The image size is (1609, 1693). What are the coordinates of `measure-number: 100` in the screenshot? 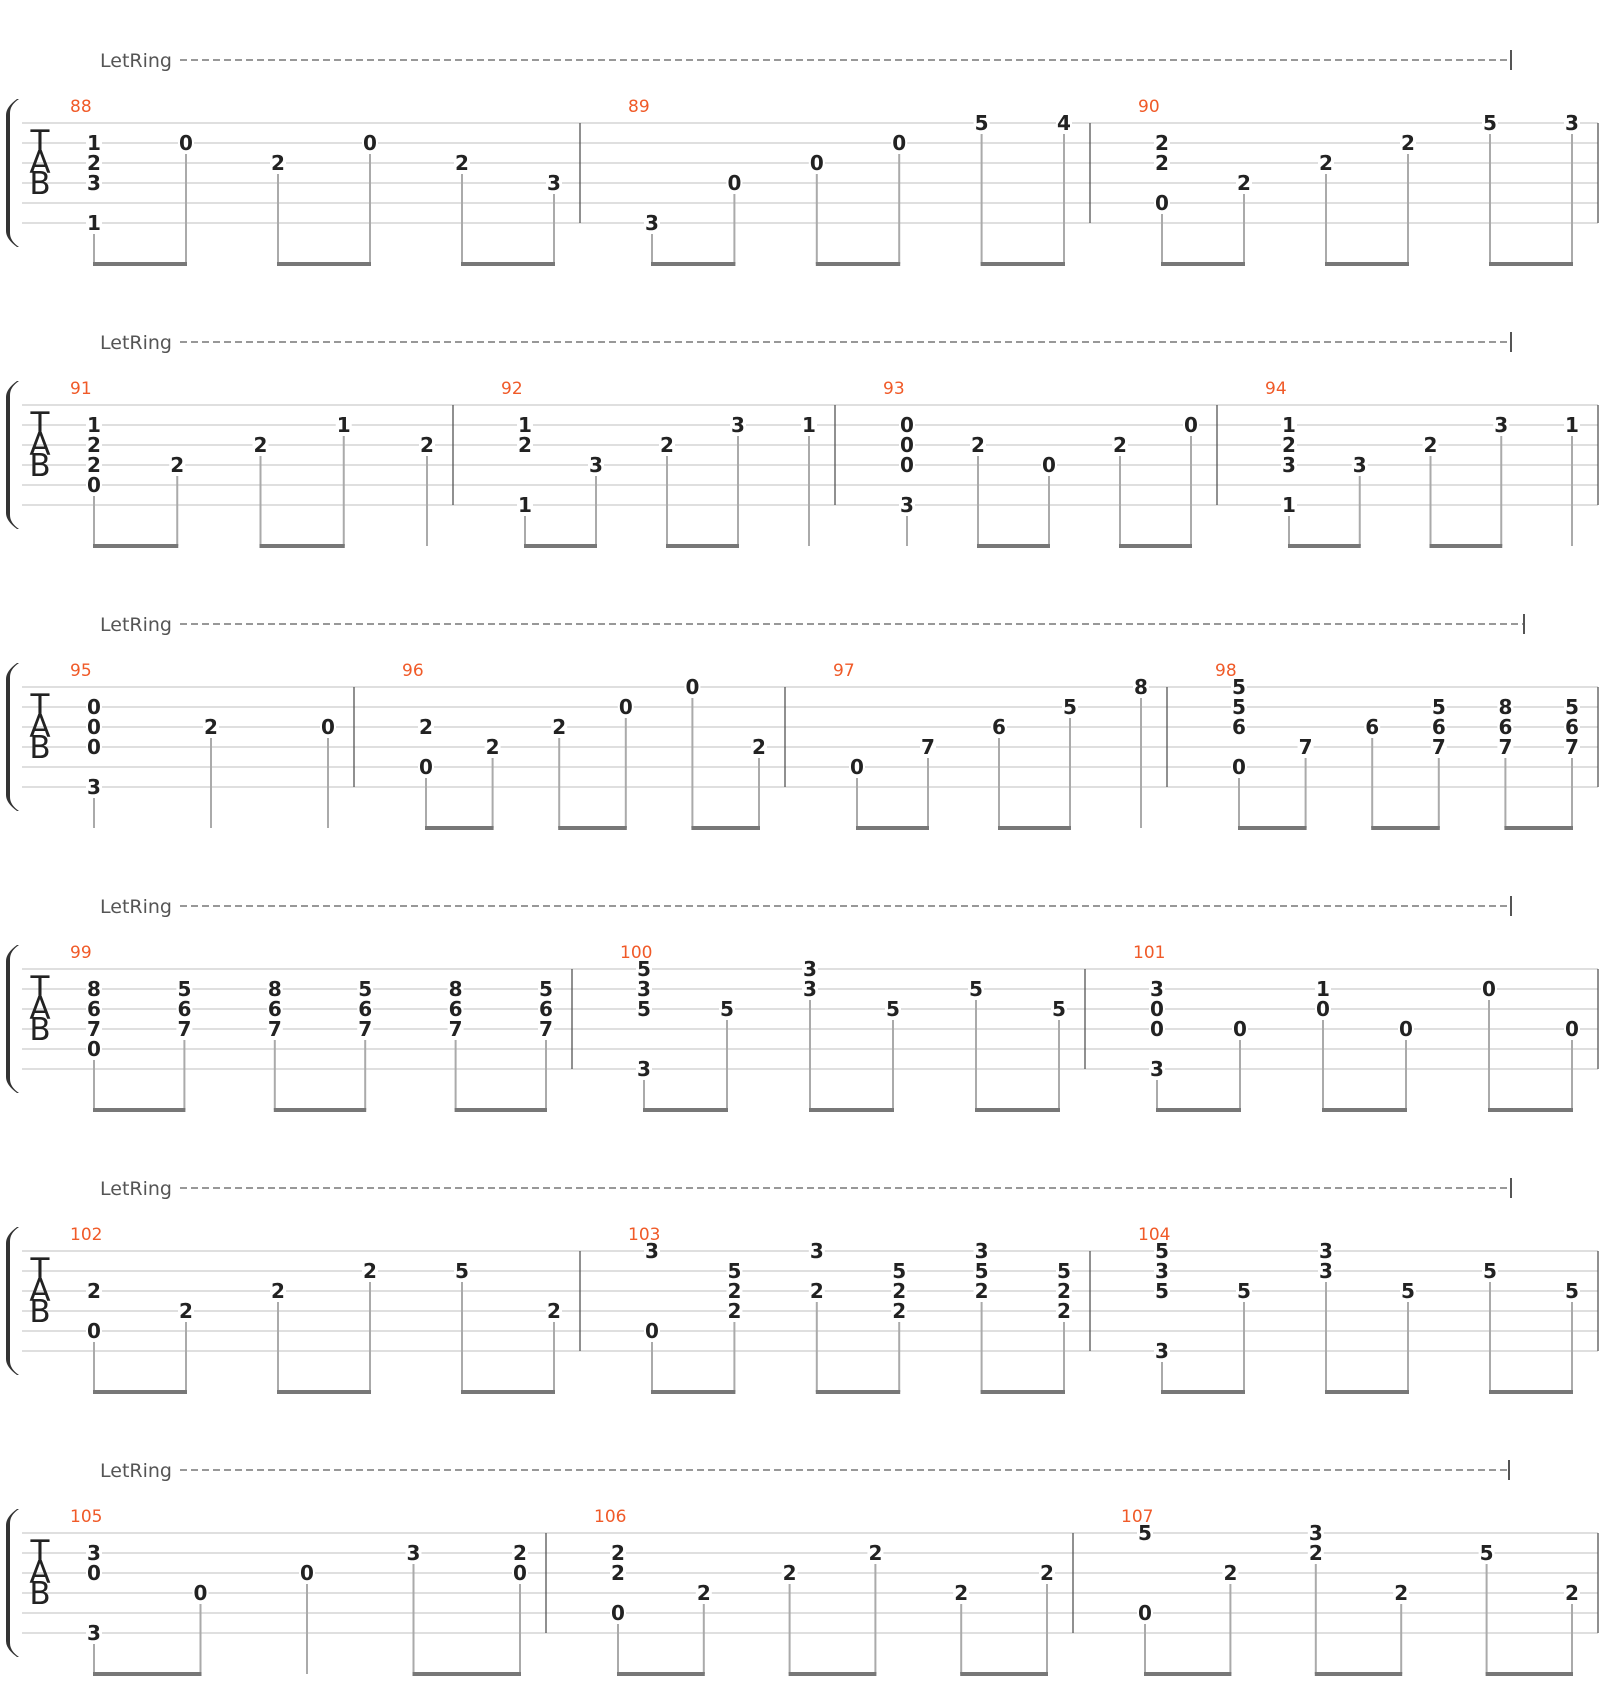 It's located at (636, 953).